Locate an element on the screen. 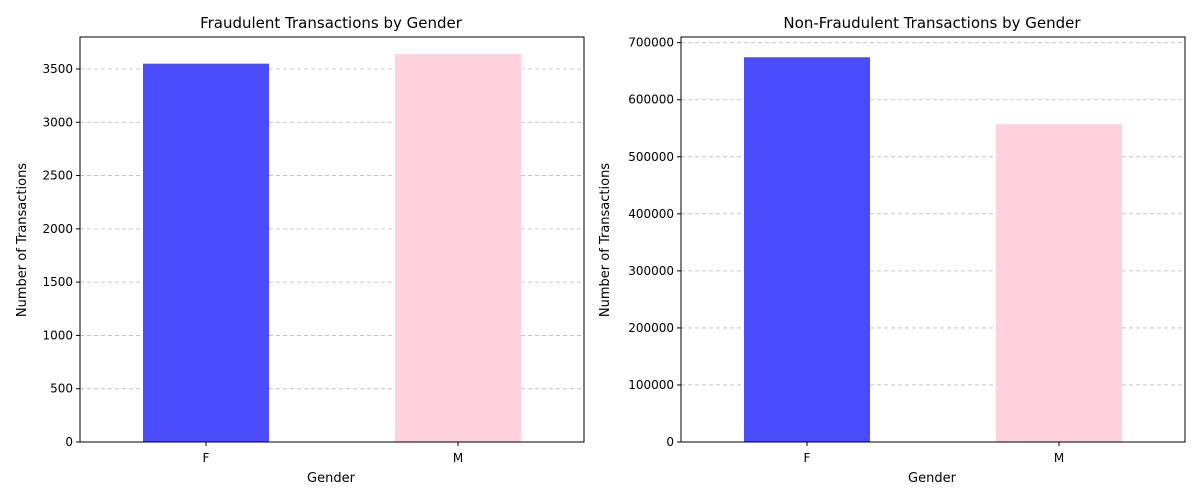 This screenshot has width=1200, height=500. y-tick-label: 200000 is located at coordinates (651, 328).